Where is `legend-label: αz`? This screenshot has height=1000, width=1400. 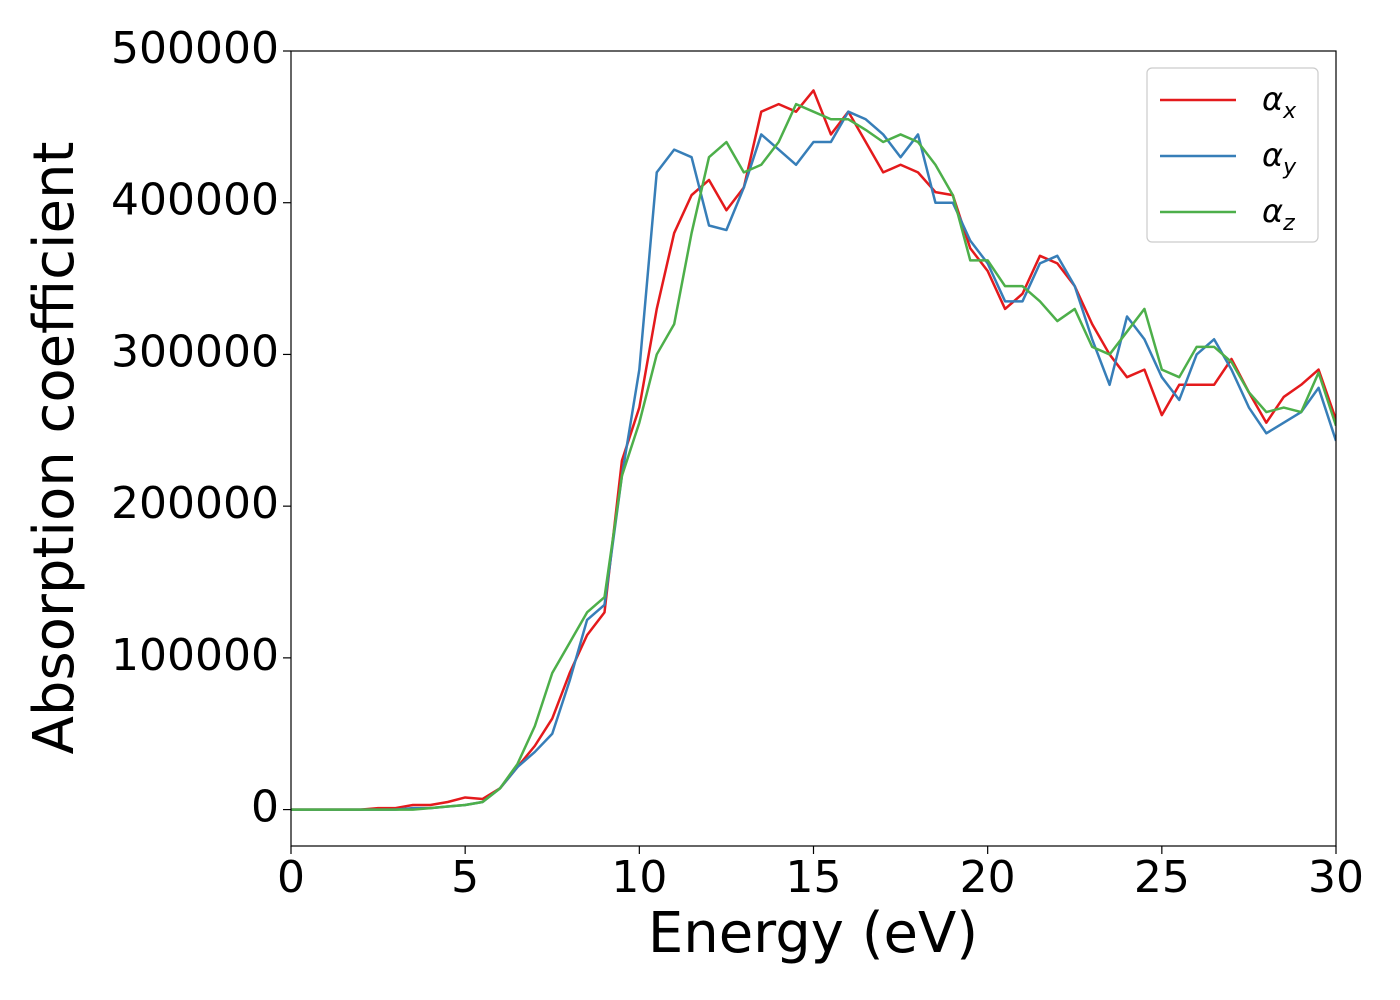
legend-label: αz is located at coordinates (1278, 214).